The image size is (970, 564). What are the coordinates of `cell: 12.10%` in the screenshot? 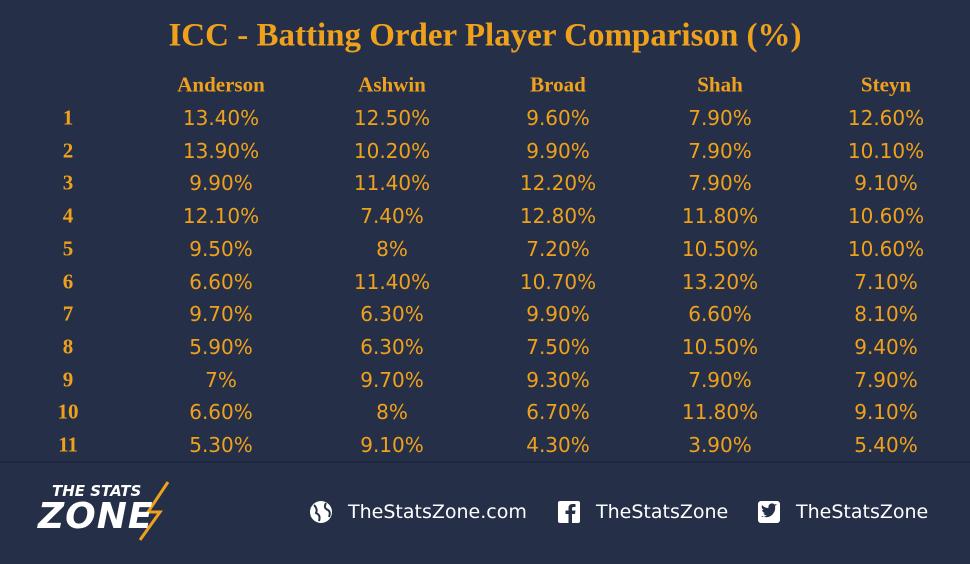 It's located at (221, 216).